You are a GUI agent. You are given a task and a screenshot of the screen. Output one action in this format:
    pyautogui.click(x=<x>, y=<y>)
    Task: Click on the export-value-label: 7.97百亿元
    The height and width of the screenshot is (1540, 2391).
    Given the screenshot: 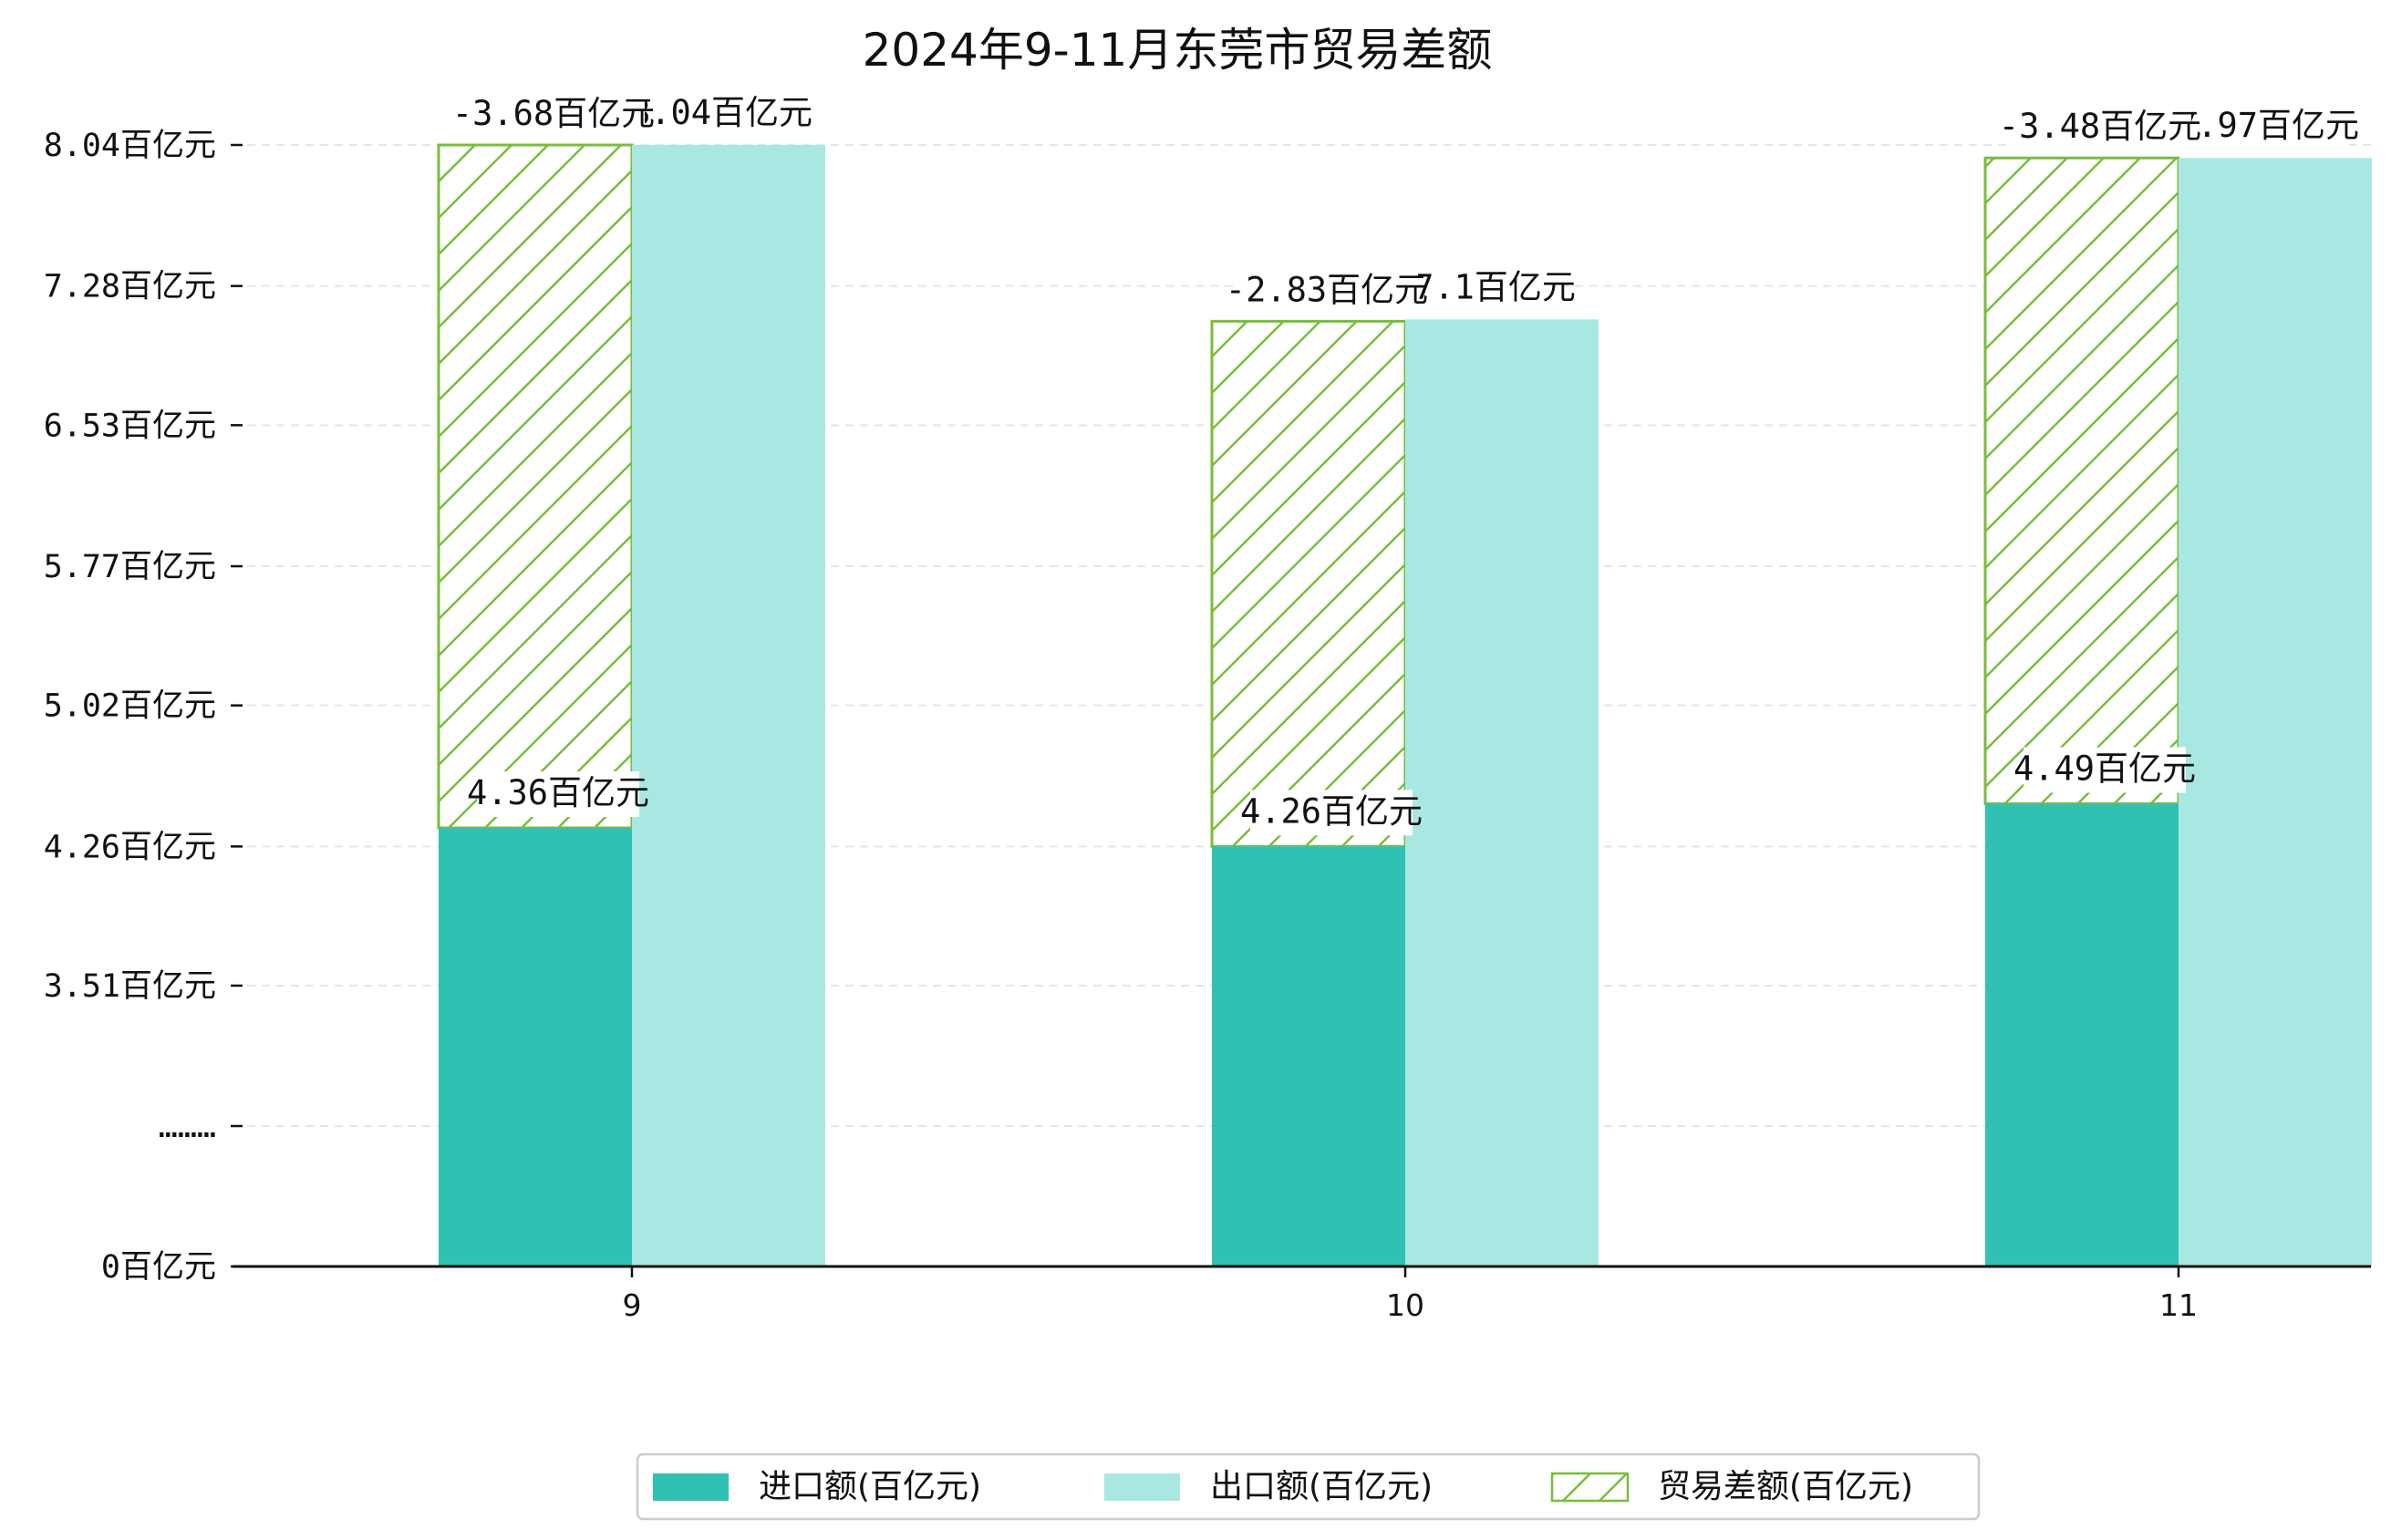 What is the action you would take?
    pyautogui.click(x=2268, y=125)
    